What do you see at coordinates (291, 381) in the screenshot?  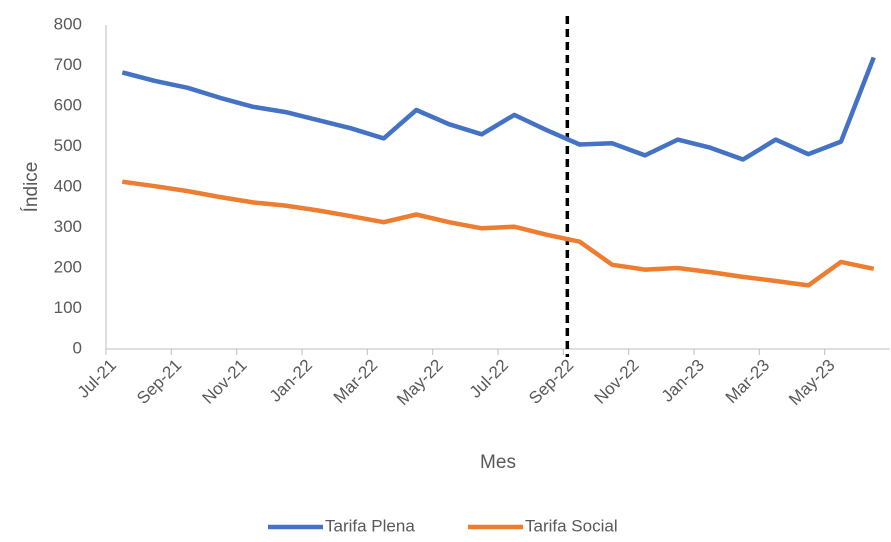 I see `x-tick-label: Jan-22` at bounding box center [291, 381].